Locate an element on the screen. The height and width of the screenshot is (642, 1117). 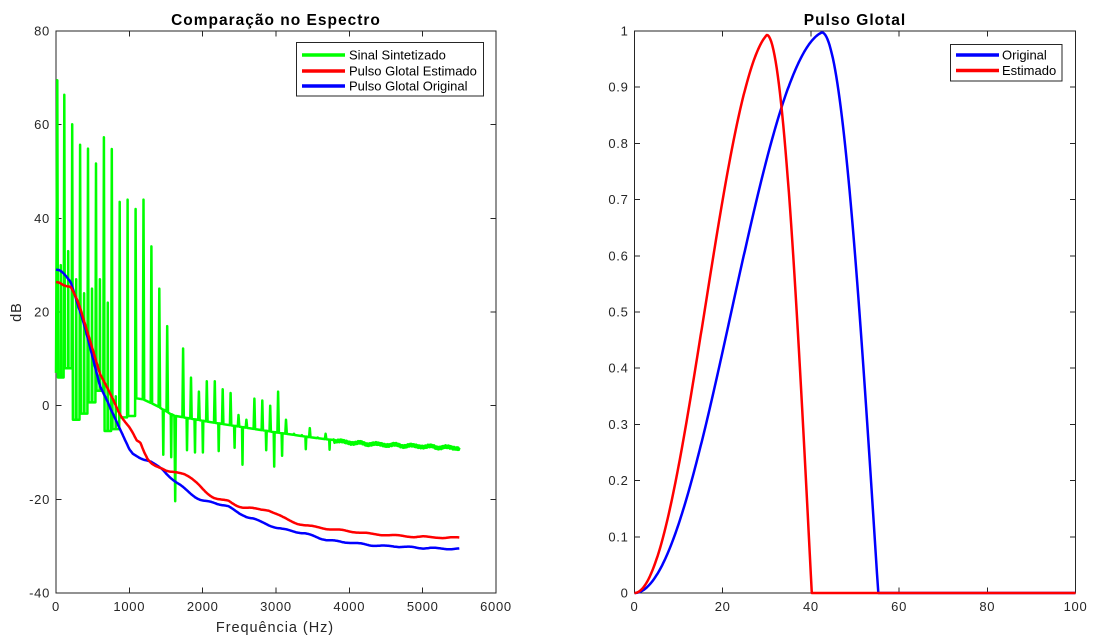
svg-text: 0.7 is located at coordinates (618, 199).